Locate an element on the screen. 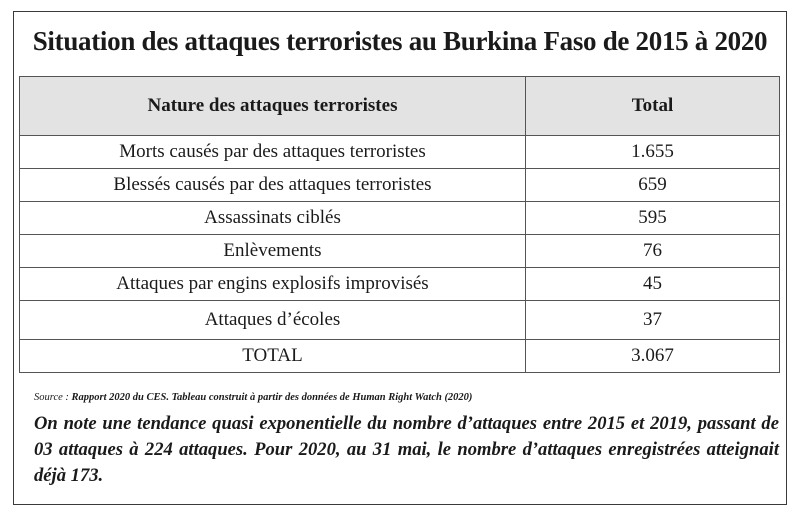  cell-nature: Assassinats ciblés is located at coordinates (272, 218).